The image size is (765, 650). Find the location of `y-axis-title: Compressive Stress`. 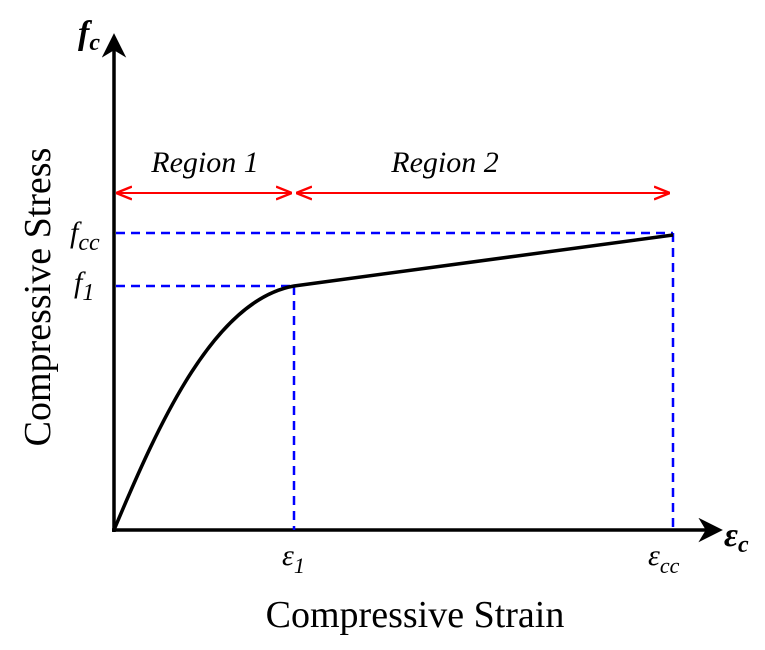

y-axis-title: Compressive Stress is located at coordinates (38, 297).